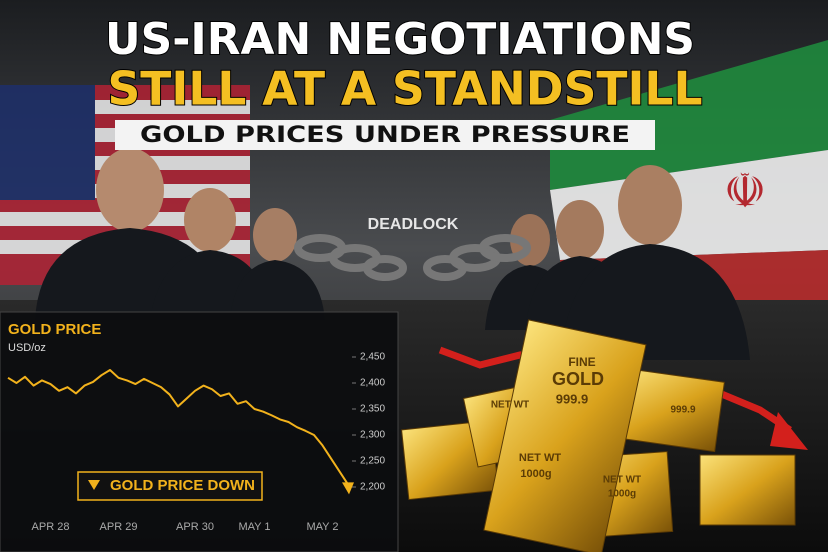 The height and width of the screenshot is (552, 828). I want to click on annotation-box, so click(170, 486).